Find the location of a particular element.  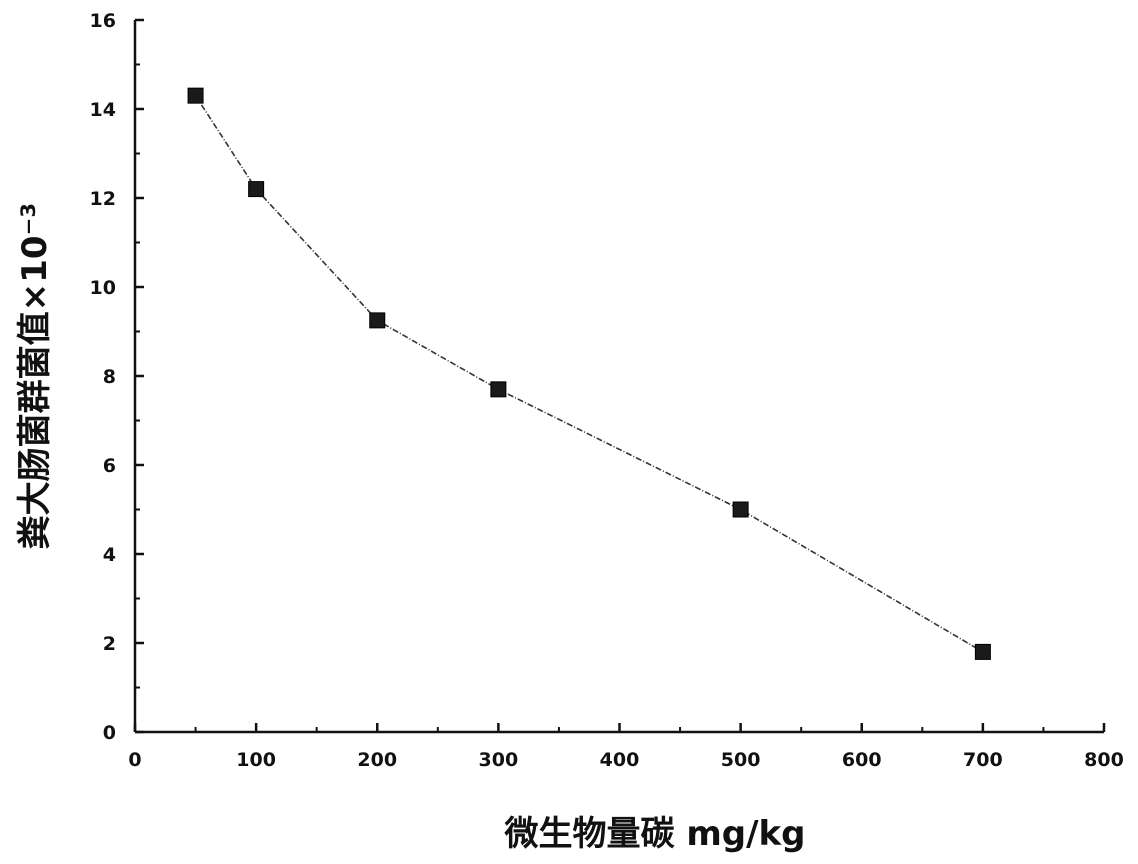

x-tick-label: 200 is located at coordinates (377, 760).